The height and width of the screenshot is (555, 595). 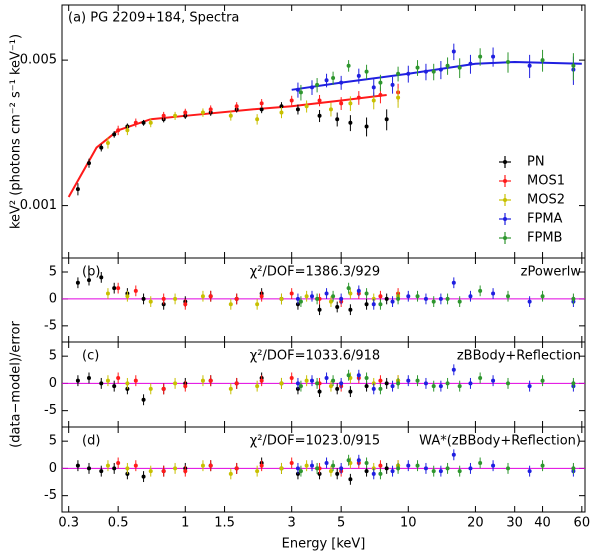 I want to click on x-tick-label: 40, so click(x=542, y=523).